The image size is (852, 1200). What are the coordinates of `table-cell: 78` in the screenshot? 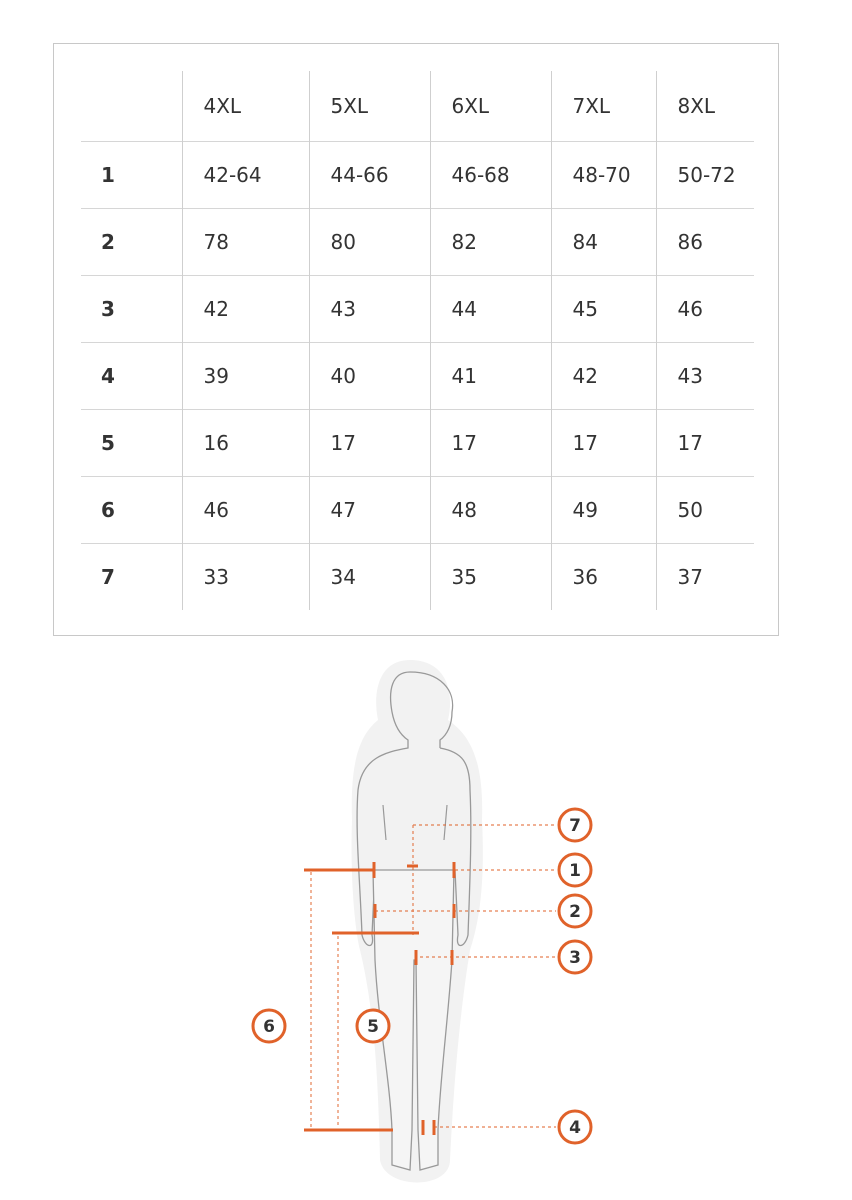 It's located at (245, 241).